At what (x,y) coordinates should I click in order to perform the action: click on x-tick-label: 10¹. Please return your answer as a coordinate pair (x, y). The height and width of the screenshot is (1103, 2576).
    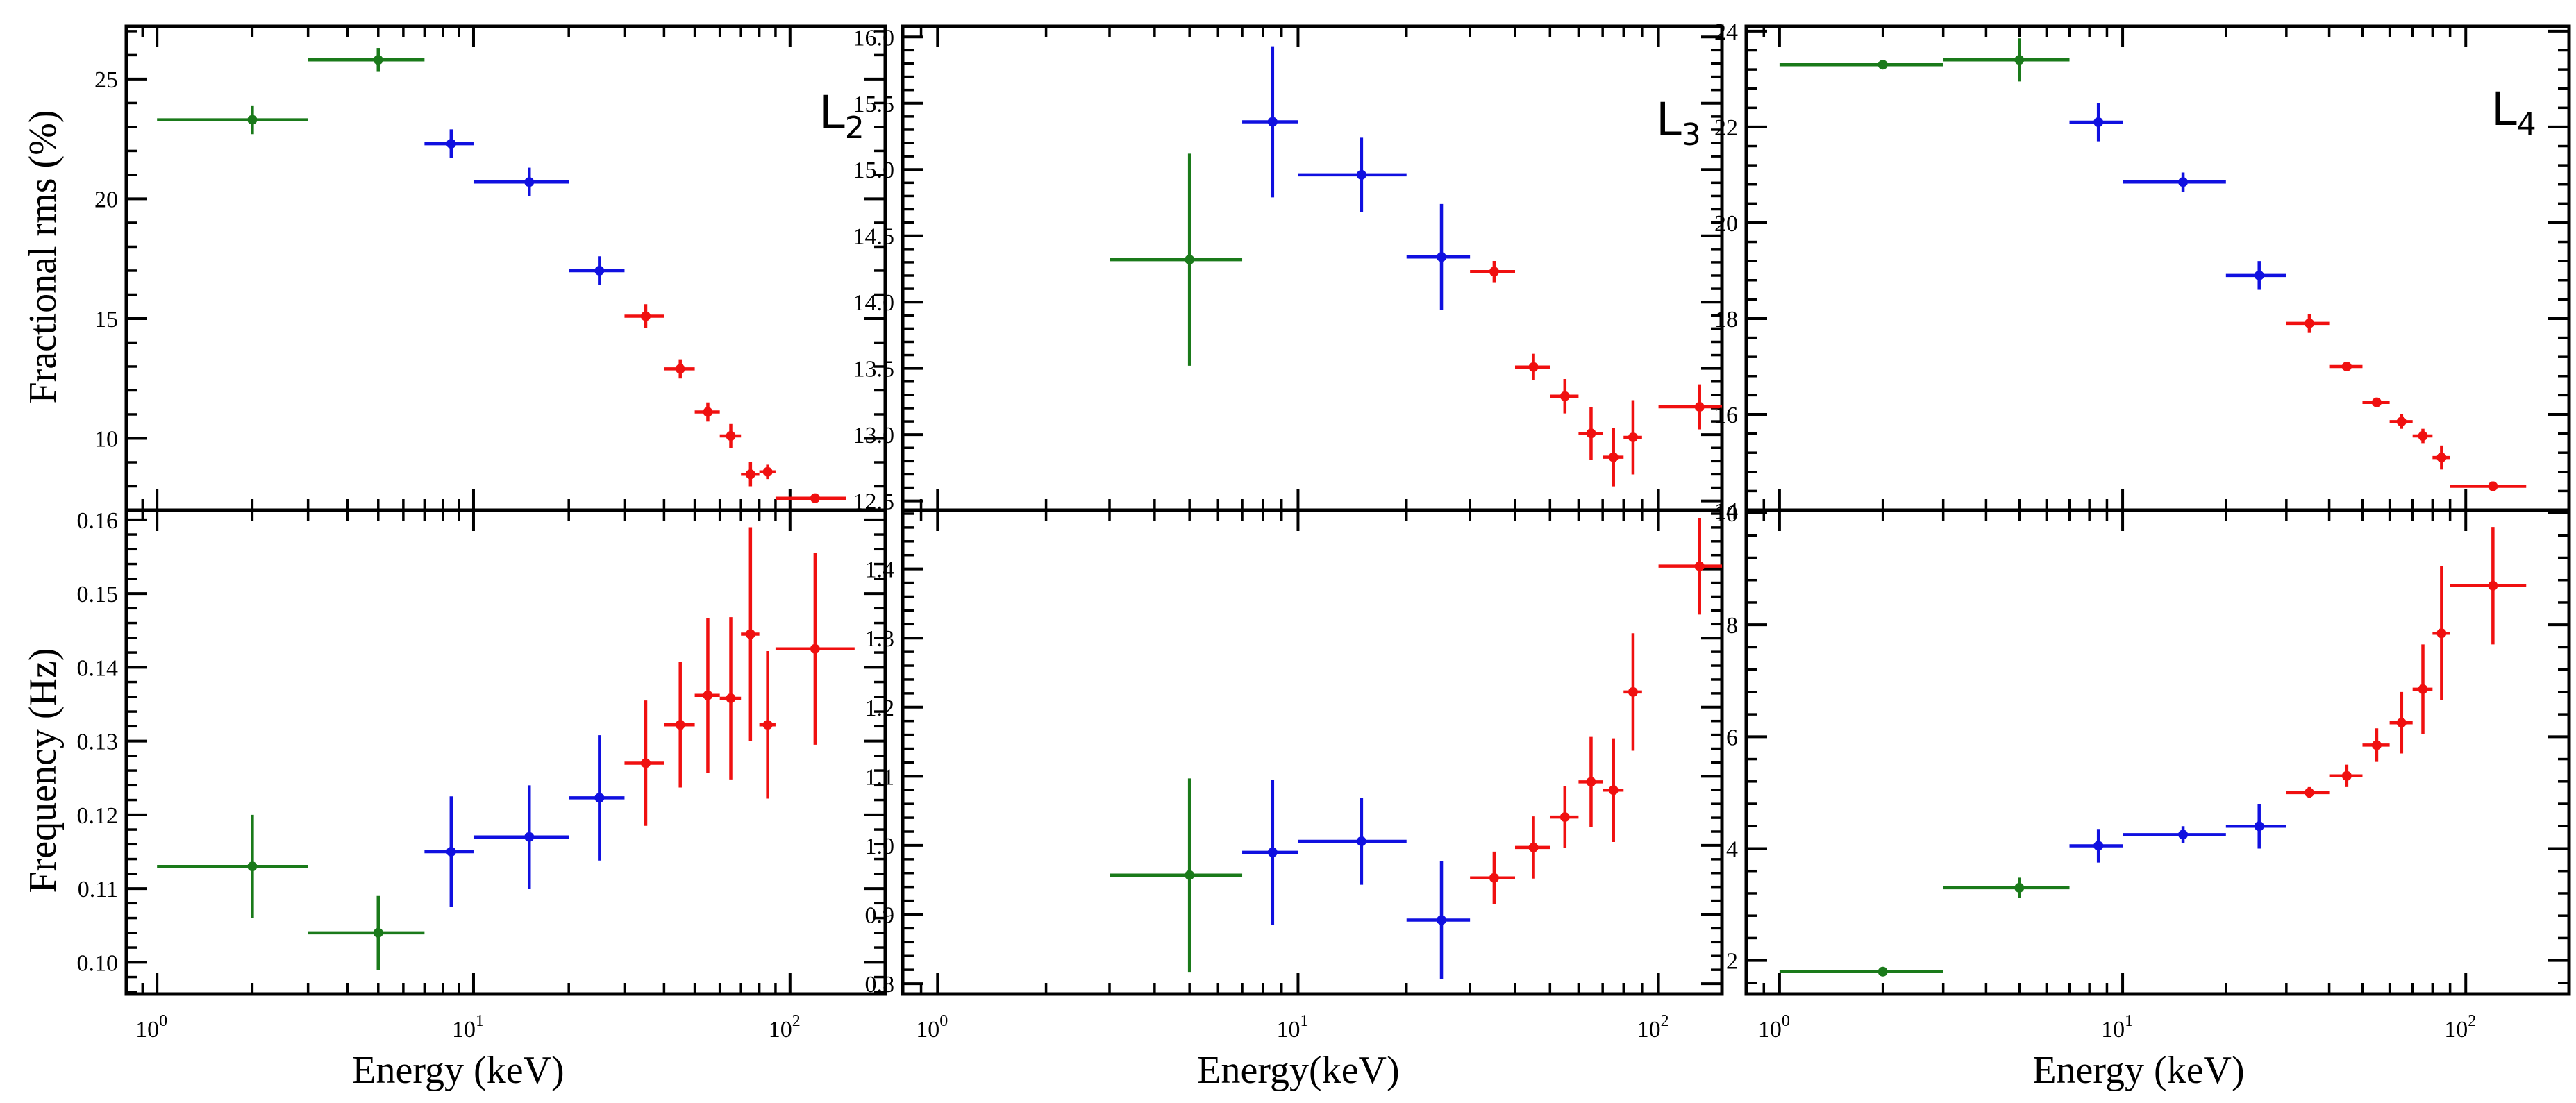
    Looking at the image, I should click on (1292, 1027).